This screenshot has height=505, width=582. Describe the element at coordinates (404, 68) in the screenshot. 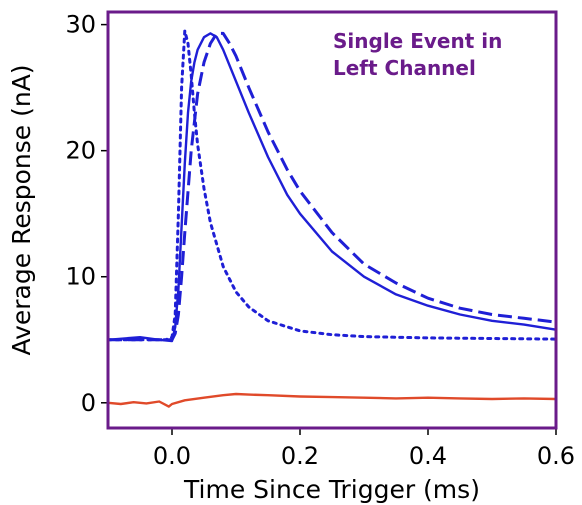

I see `annotation-line-2: Left Channel` at that location.